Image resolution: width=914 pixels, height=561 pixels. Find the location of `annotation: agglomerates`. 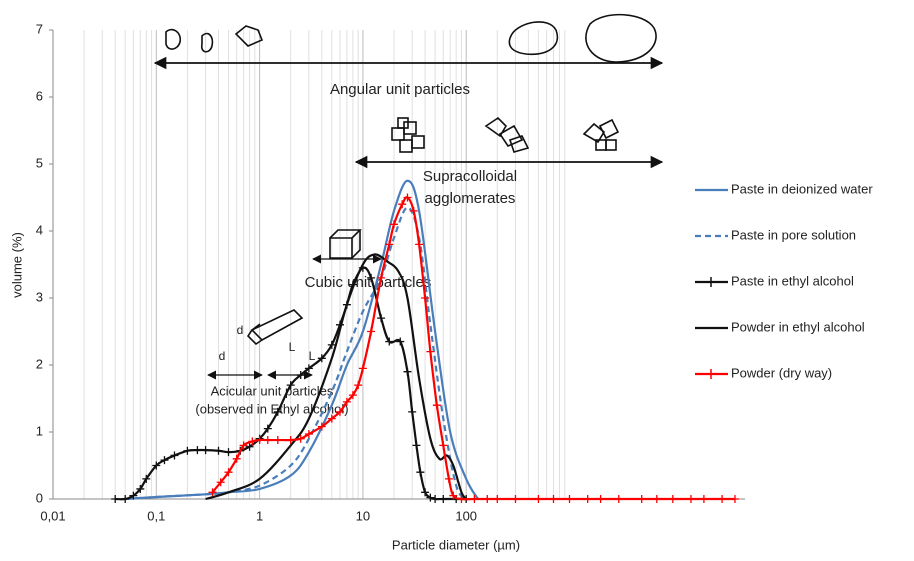

annotation: agglomerates is located at coordinates (470, 198).